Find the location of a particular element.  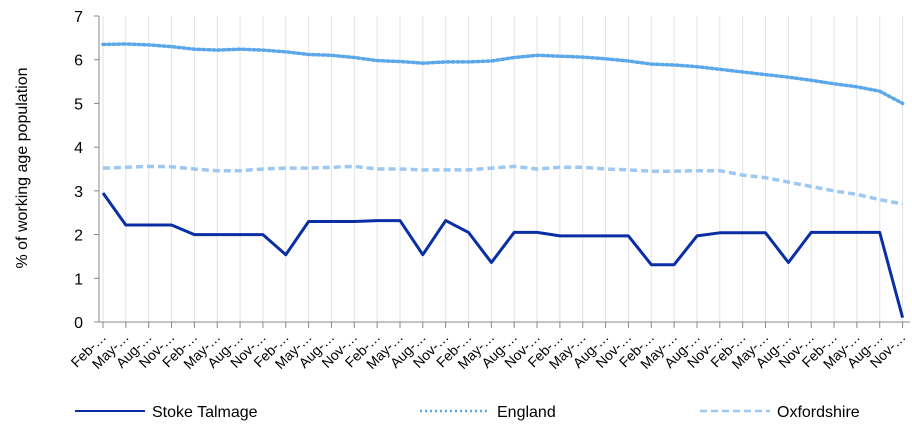

series-line-england is located at coordinates (503, 74).